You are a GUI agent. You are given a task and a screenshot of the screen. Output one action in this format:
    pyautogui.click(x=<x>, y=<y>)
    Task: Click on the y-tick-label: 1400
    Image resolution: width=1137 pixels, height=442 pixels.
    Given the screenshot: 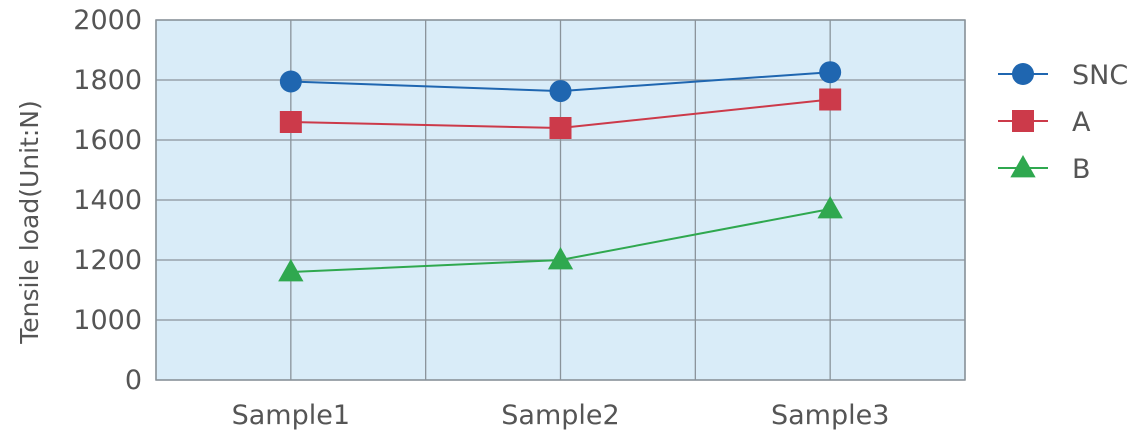 What is the action you would take?
    pyautogui.click(x=107, y=200)
    